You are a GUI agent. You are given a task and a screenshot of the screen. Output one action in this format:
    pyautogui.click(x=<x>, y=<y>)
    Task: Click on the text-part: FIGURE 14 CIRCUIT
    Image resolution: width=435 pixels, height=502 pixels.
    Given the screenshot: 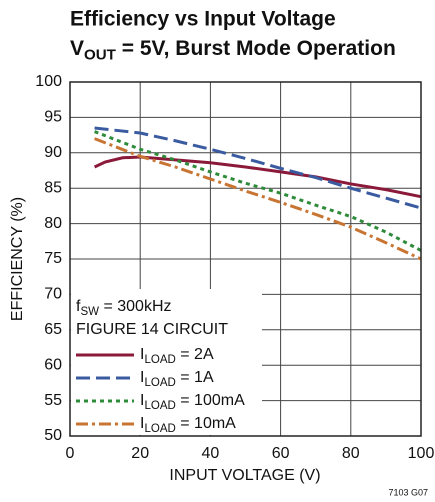 What is the action you would take?
    pyautogui.click(x=152, y=329)
    